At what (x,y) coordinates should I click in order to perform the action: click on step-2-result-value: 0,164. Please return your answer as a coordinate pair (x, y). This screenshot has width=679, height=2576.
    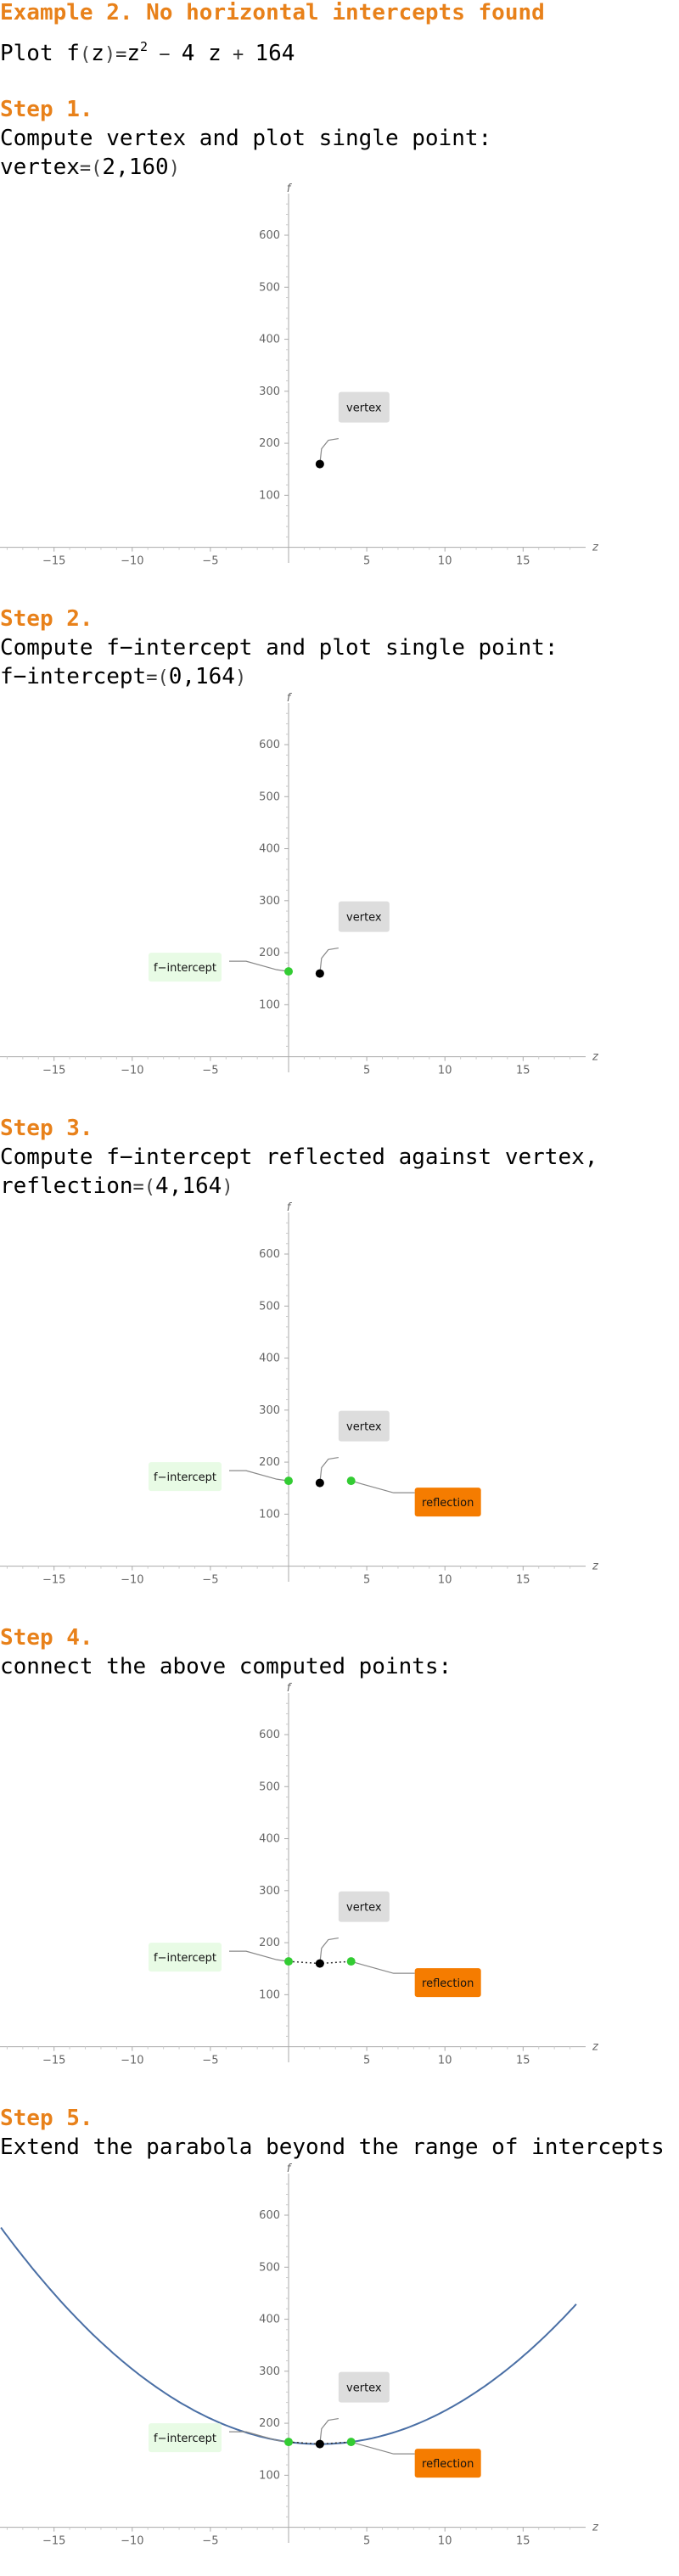
    Looking at the image, I should click on (201, 676).